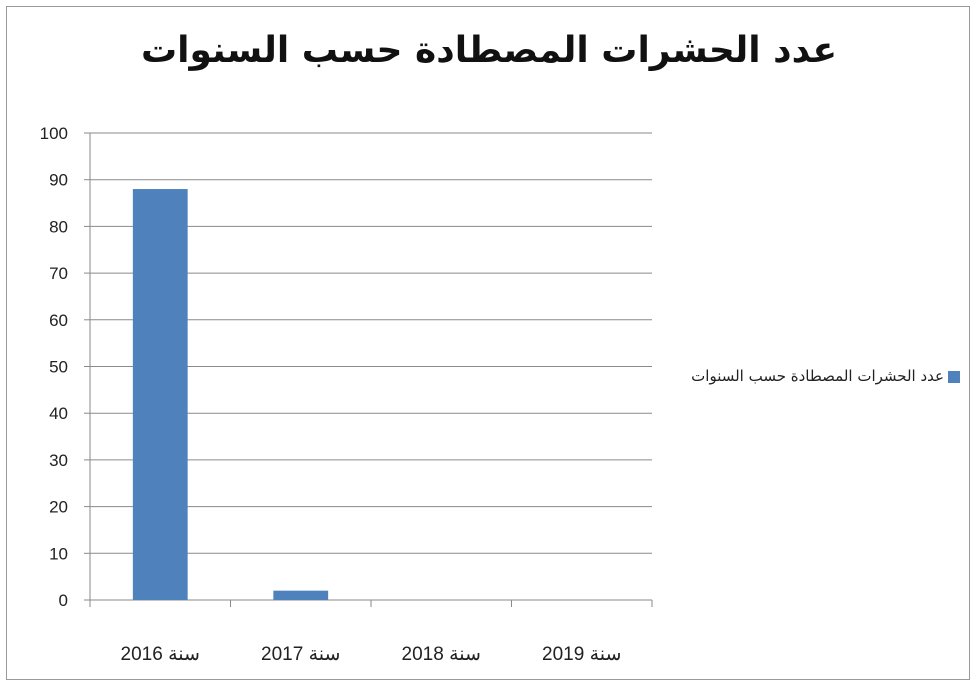  Describe the element at coordinates (489, 50) in the screenshot. I see `chart-title: عدد الحشرات المصطادة حسب السنوات` at that location.